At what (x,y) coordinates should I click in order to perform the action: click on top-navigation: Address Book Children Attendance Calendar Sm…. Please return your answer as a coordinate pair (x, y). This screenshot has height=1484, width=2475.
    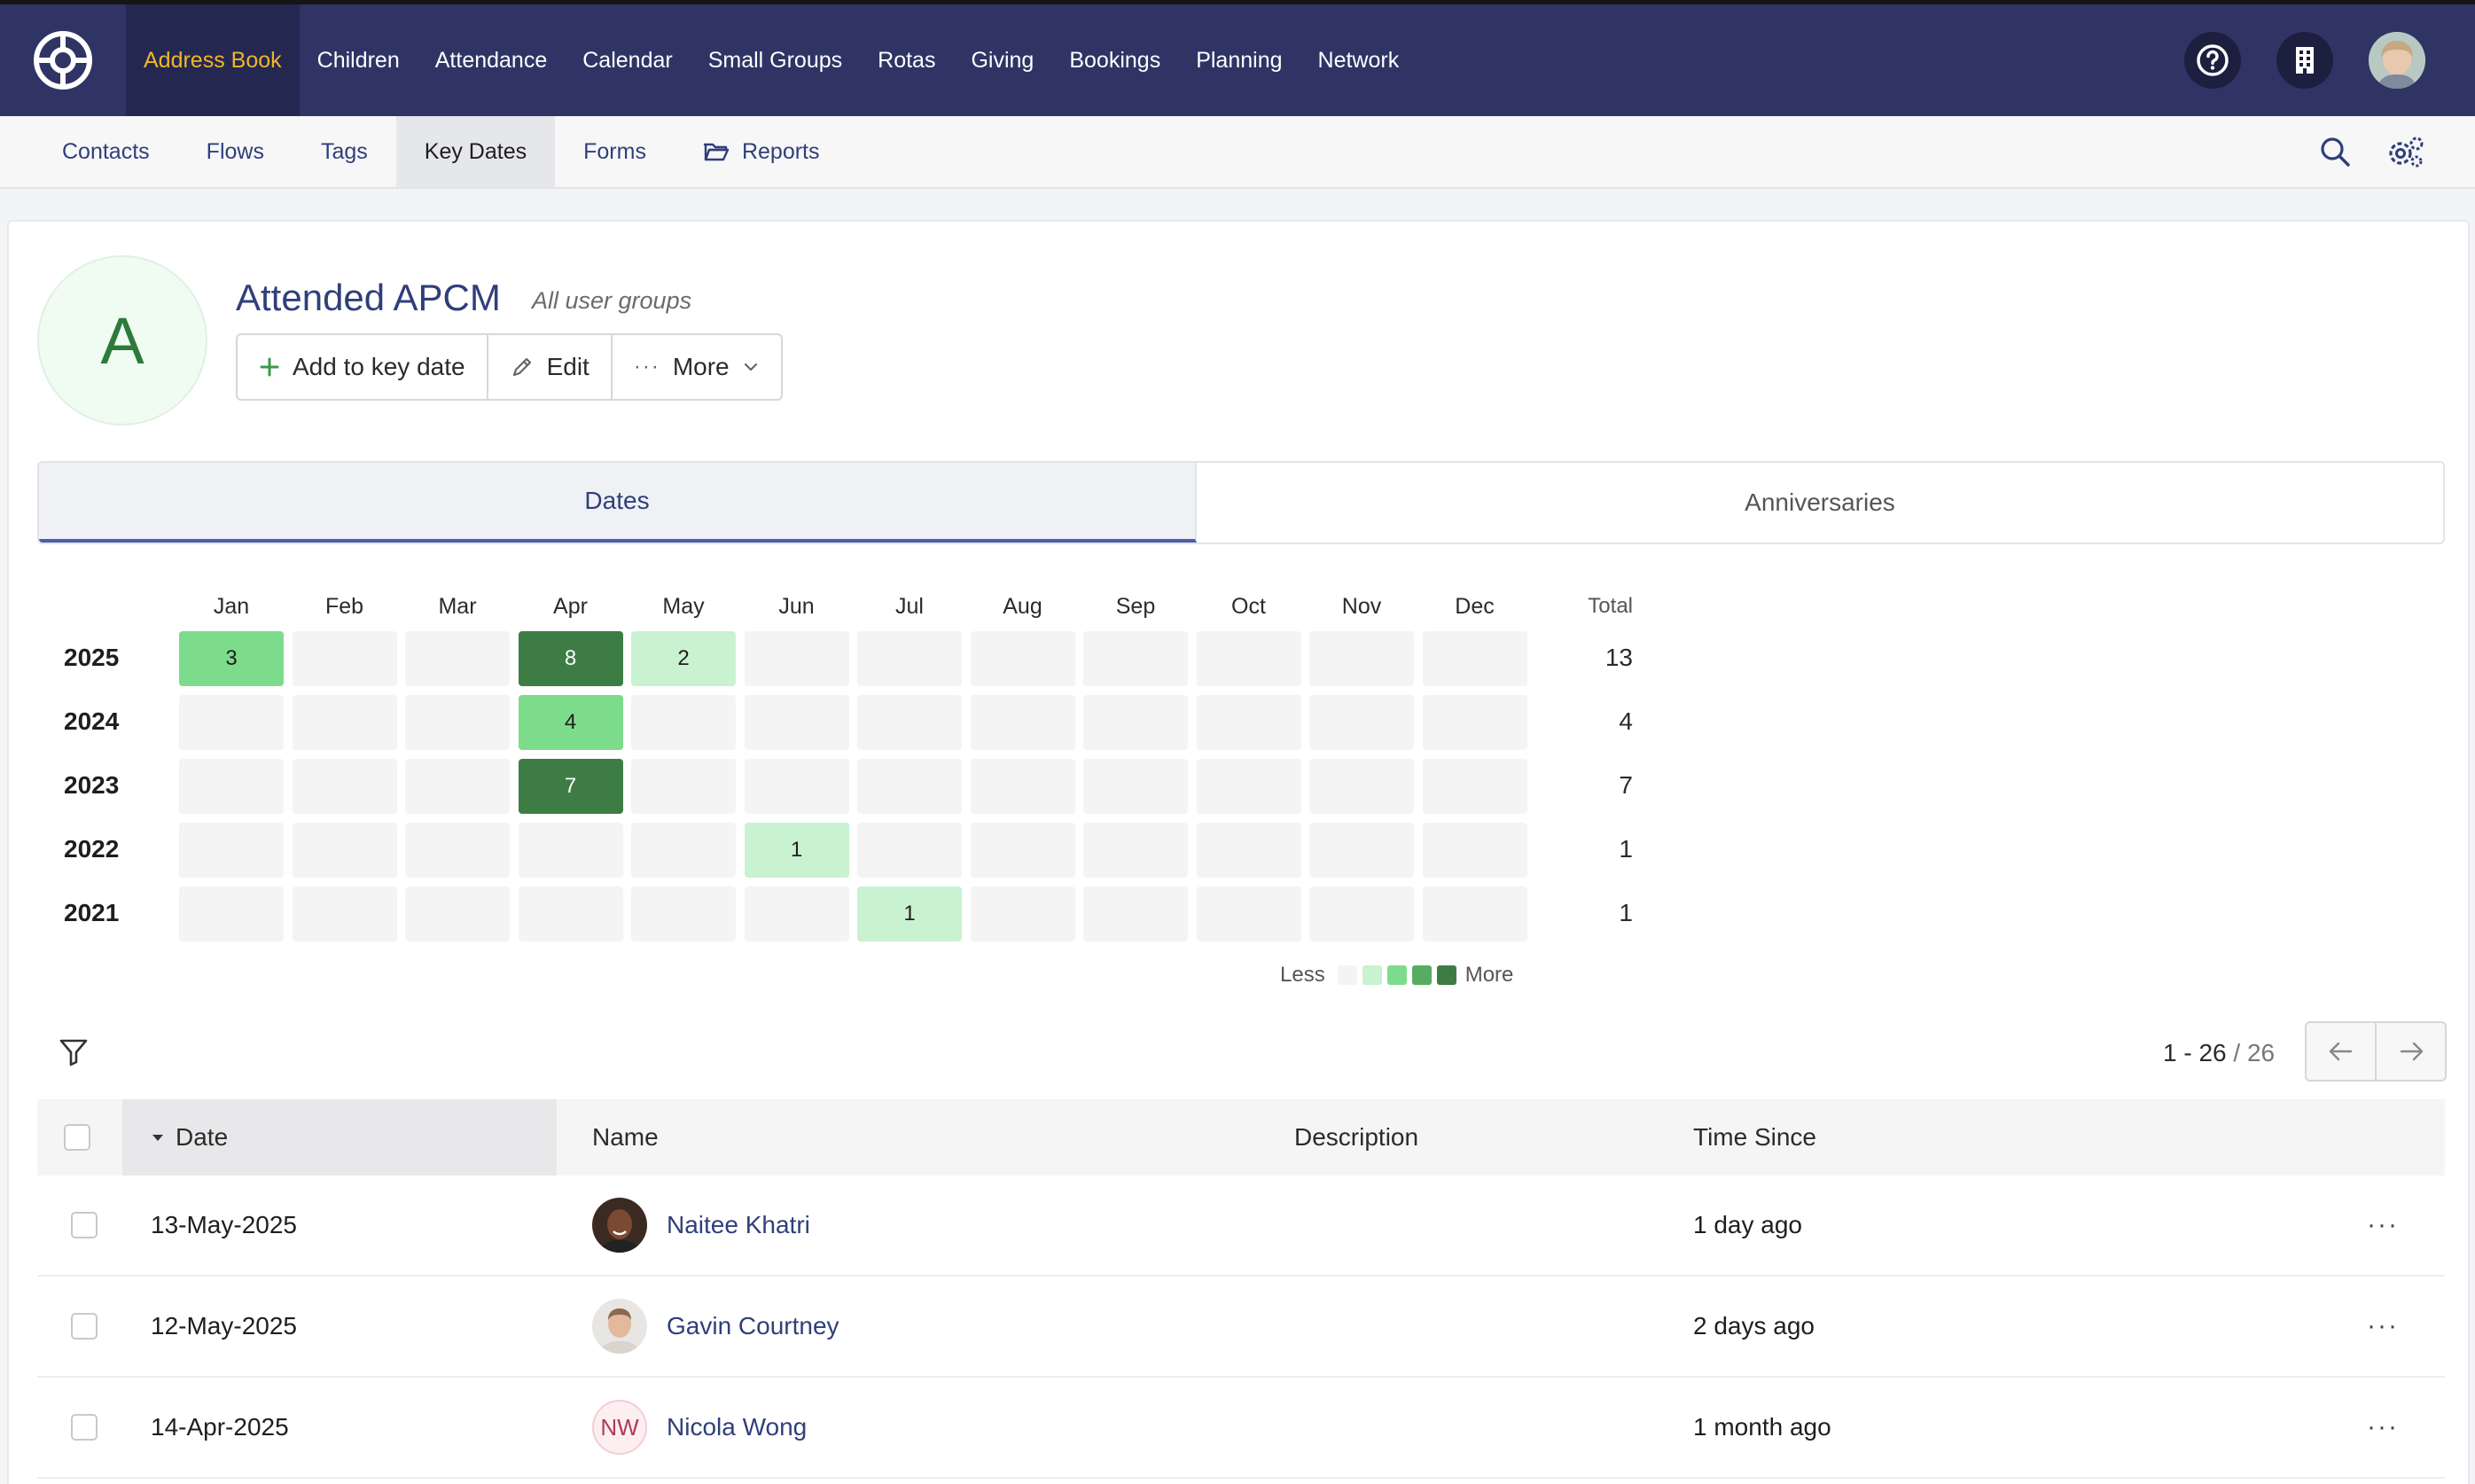
    Looking at the image, I should click on (1237, 58).